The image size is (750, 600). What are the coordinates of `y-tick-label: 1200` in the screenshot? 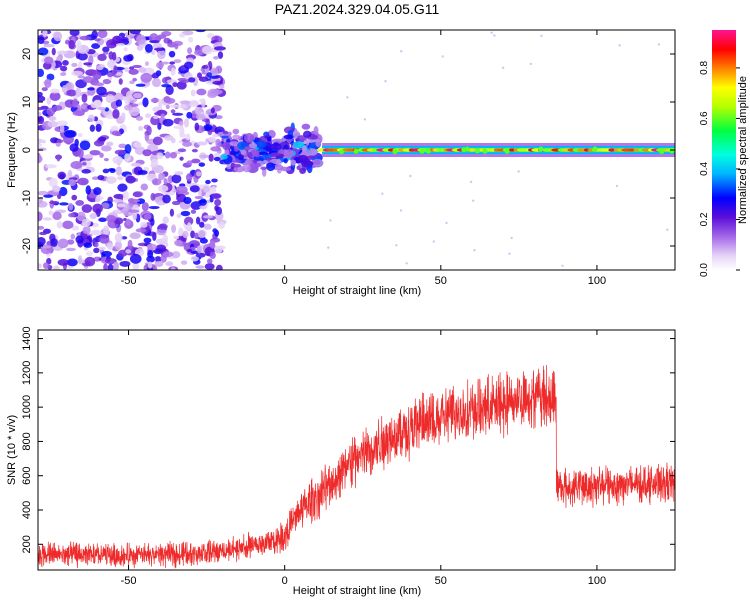 It's located at (27, 373).